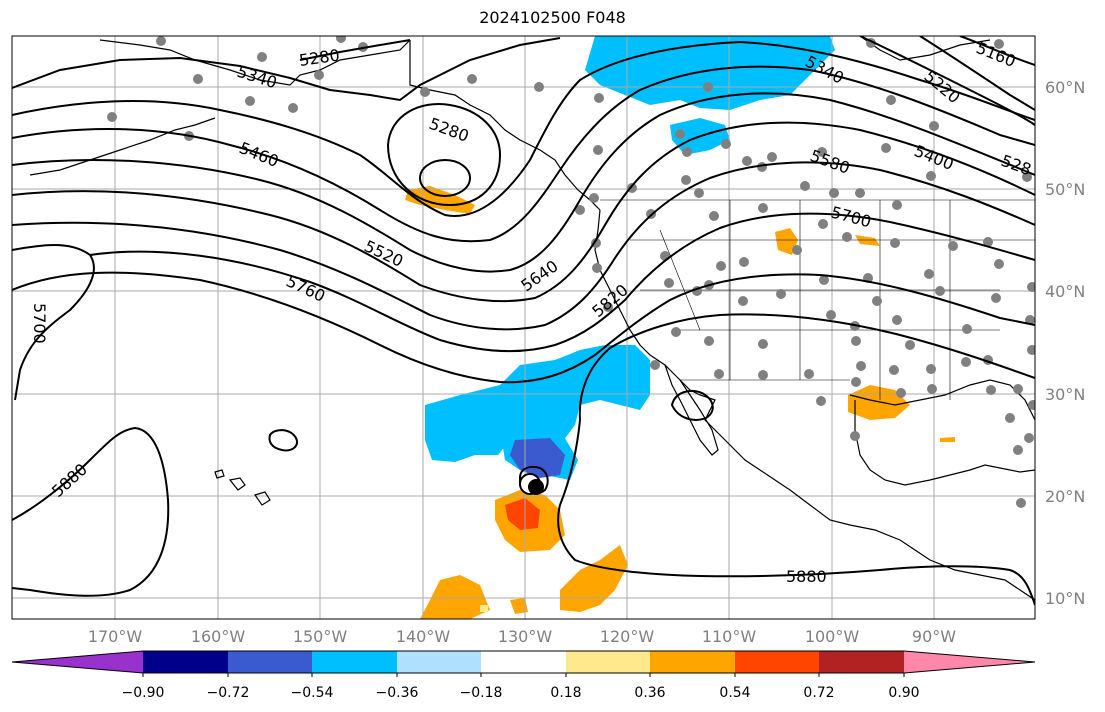  What do you see at coordinates (481, 693) in the screenshot?
I see `colorbar-tick-label: −0.18` at bounding box center [481, 693].